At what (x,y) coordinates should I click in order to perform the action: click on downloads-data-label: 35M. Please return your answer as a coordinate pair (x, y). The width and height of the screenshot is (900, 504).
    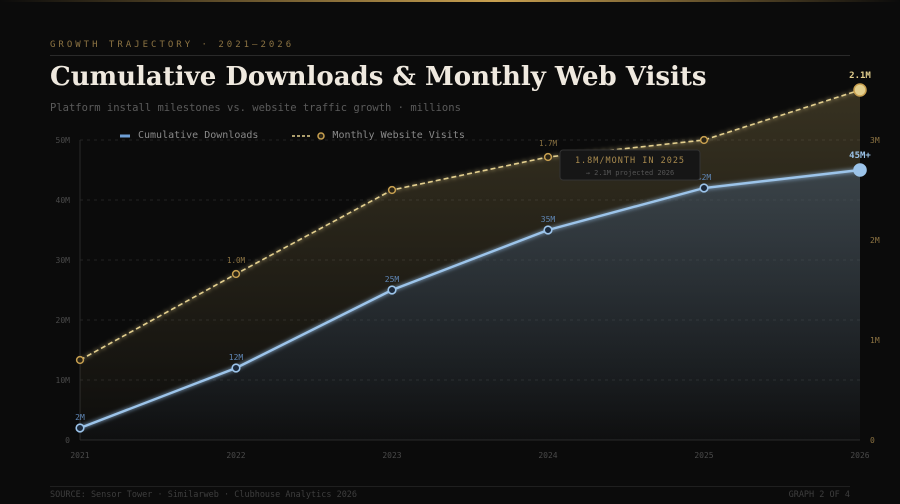
    Looking at the image, I should click on (548, 219).